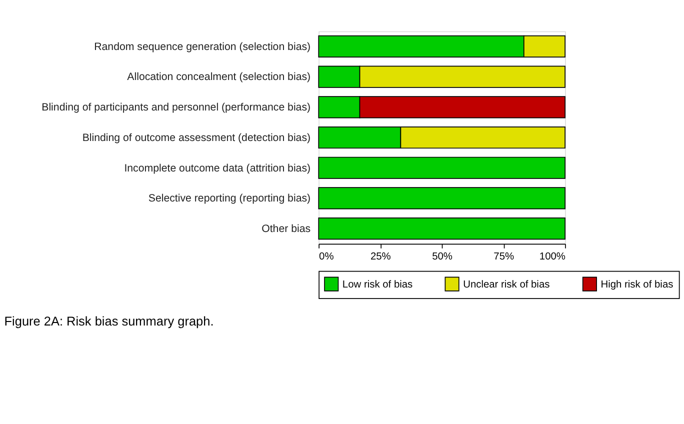  Describe the element at coordinates (380, 256) in the screenshot. I see `x-tick-label: 25%` at that location.